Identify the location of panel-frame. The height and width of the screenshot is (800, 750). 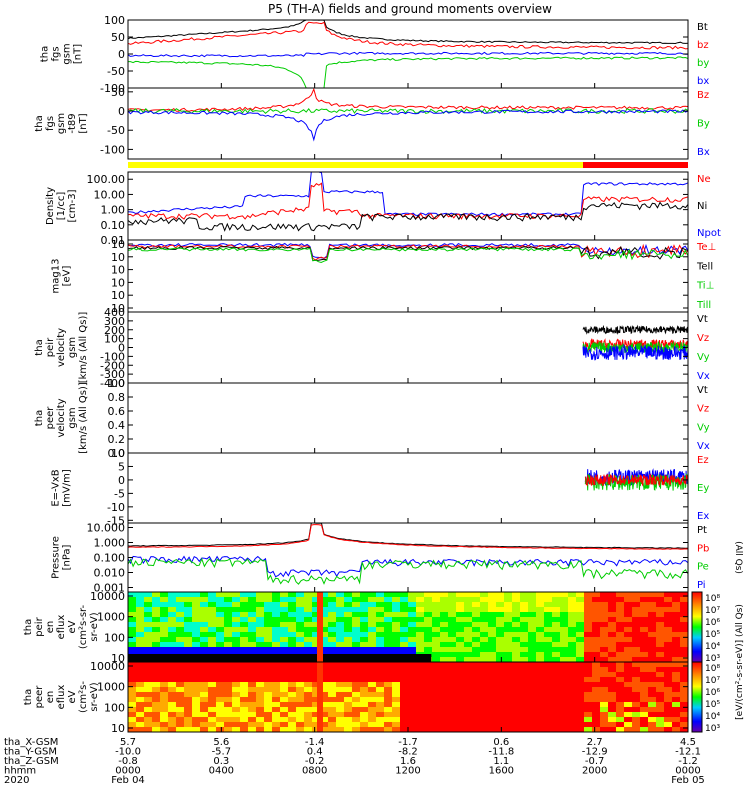
(408, 488).